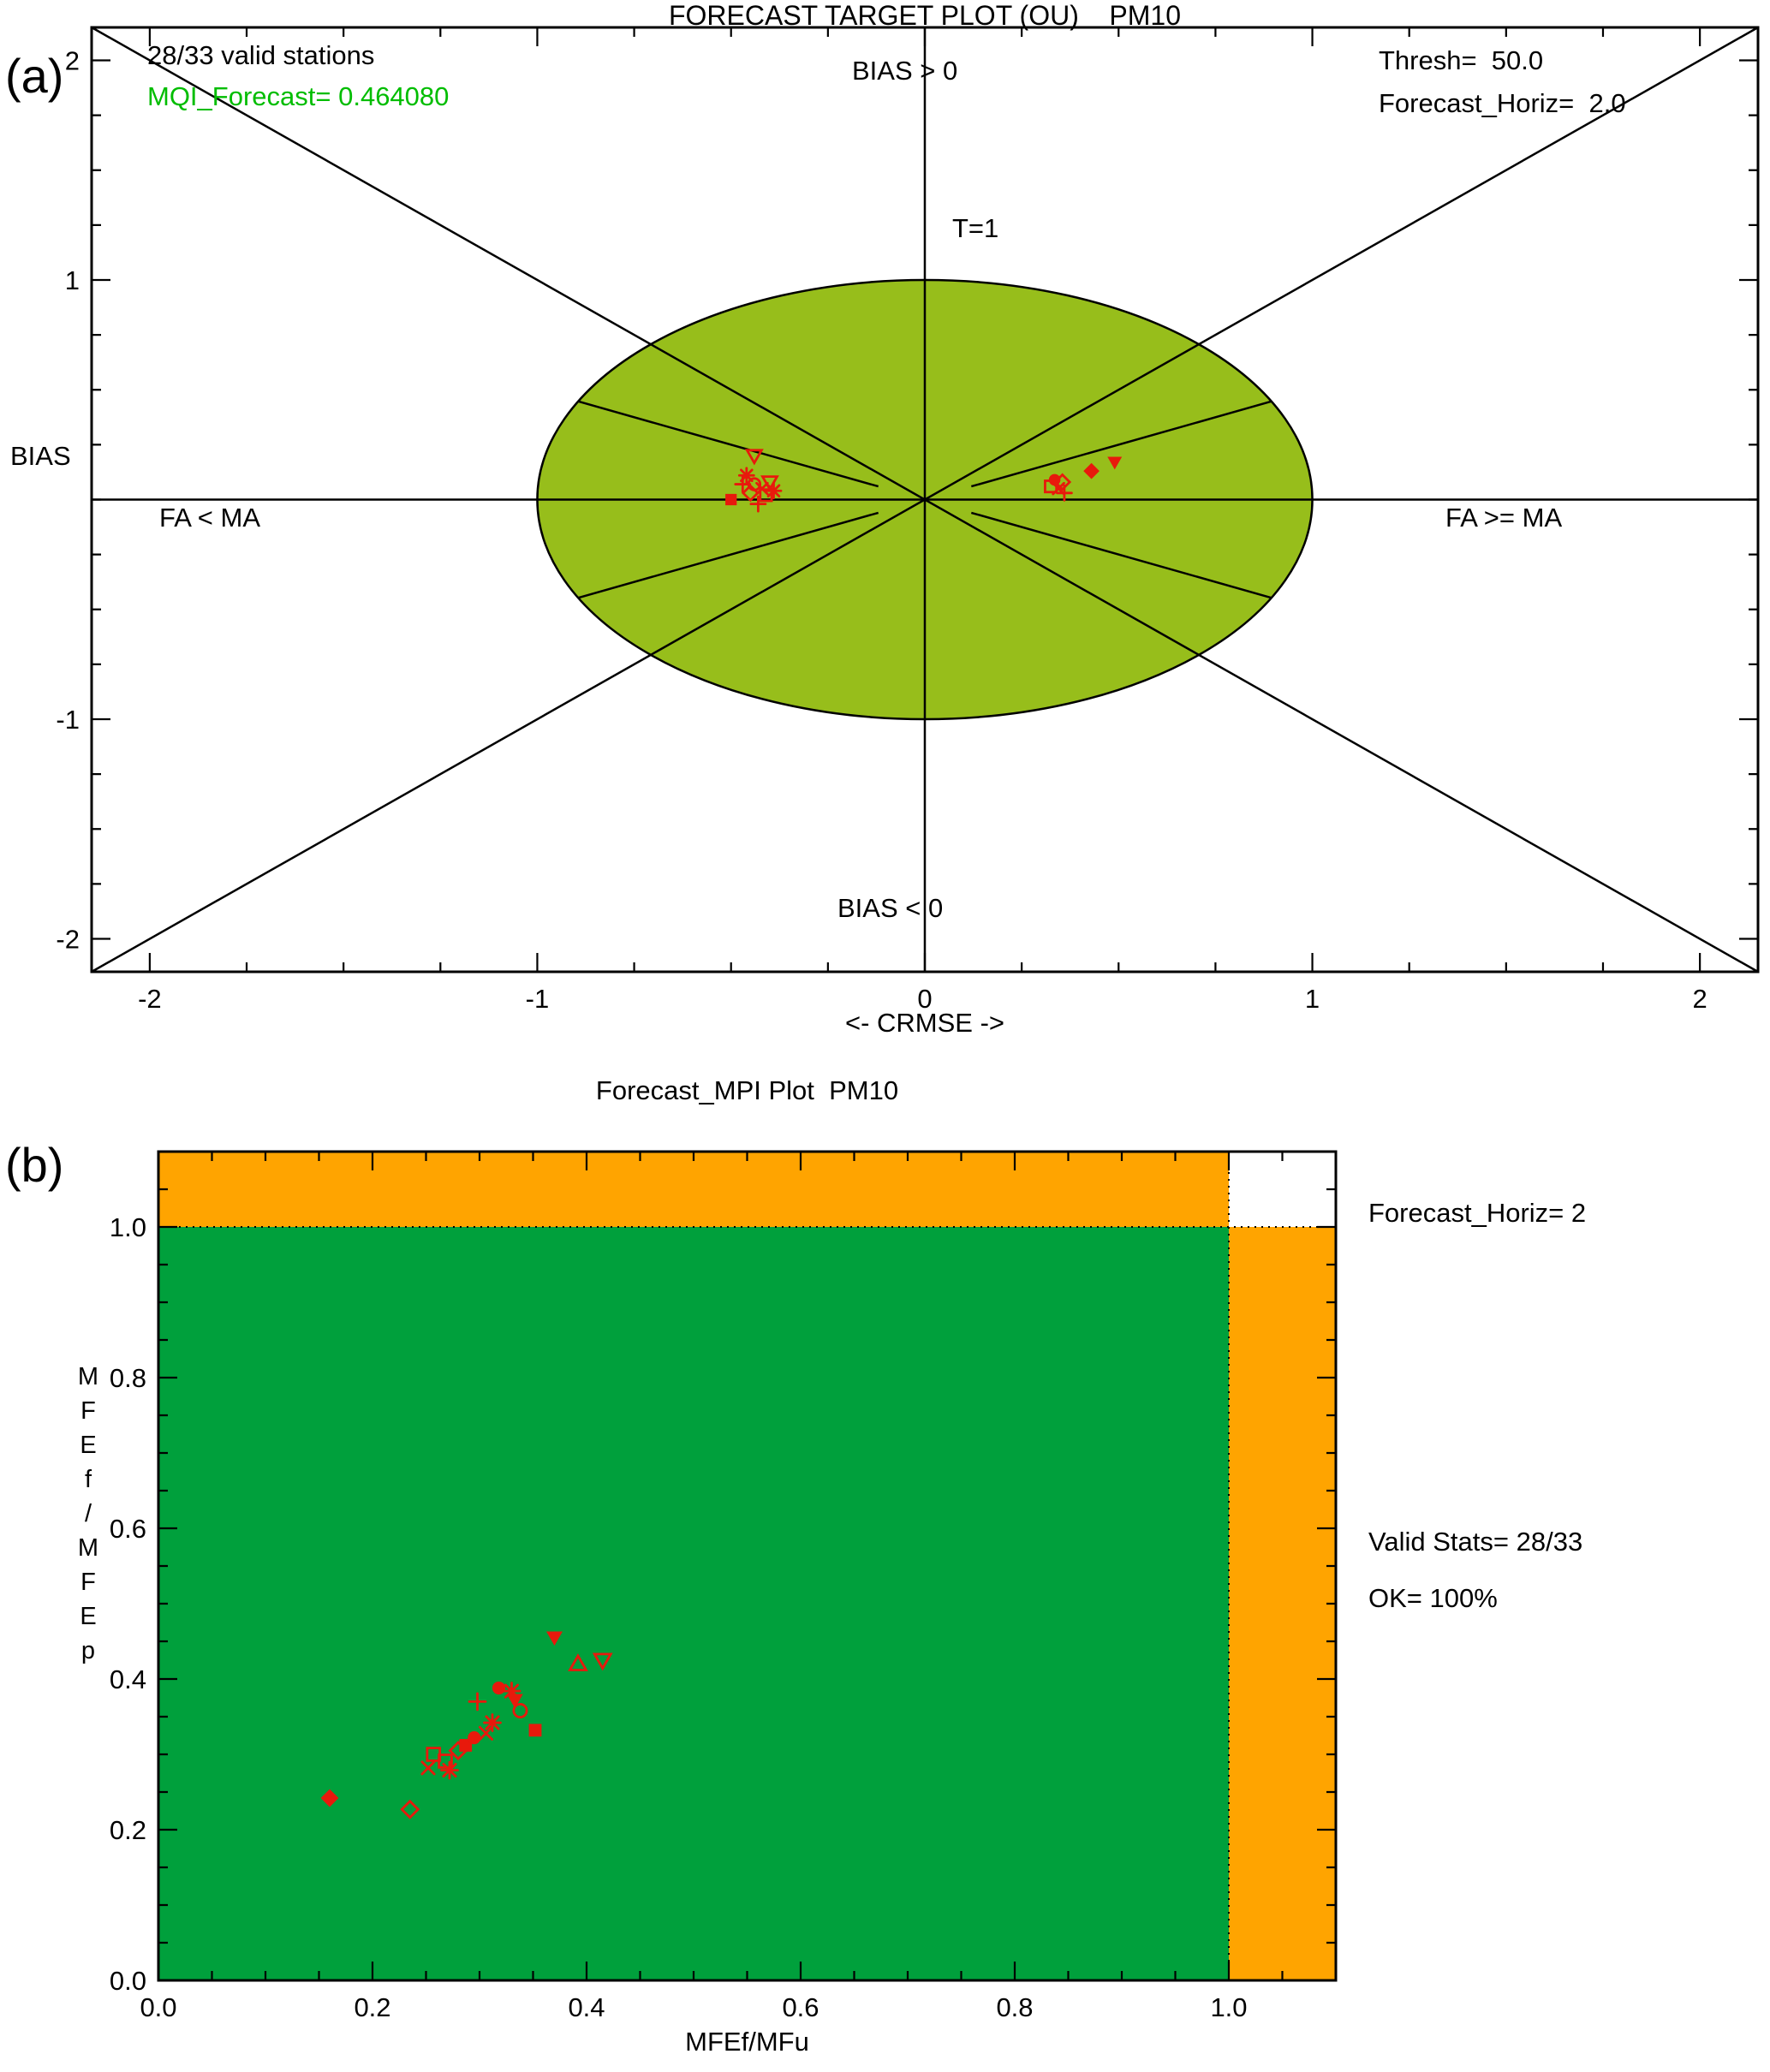  What do you see at coordinates (372, 2007) in the screenshot?
I see `x-tick-label: 0.2` at bounding box center [372, 2007].